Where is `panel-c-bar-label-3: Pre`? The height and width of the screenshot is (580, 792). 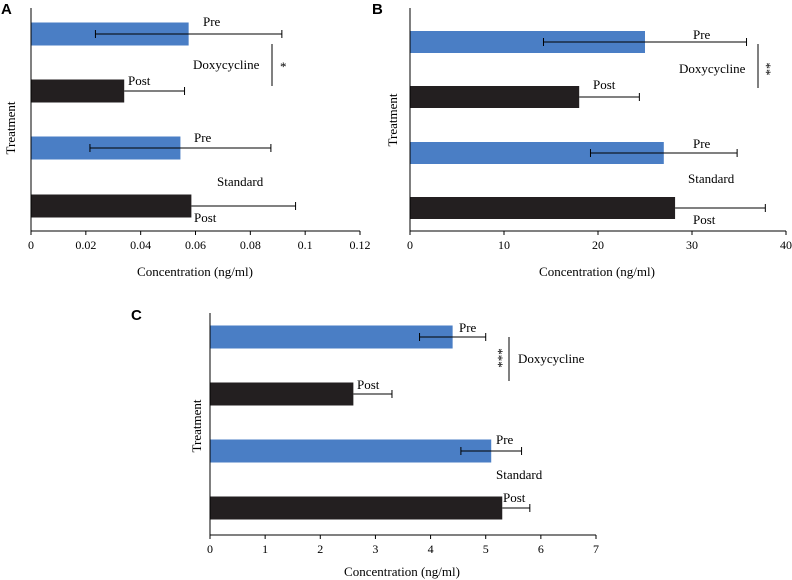 panel-c-bar-label-3: Pre is located at coordinates (505, 439).